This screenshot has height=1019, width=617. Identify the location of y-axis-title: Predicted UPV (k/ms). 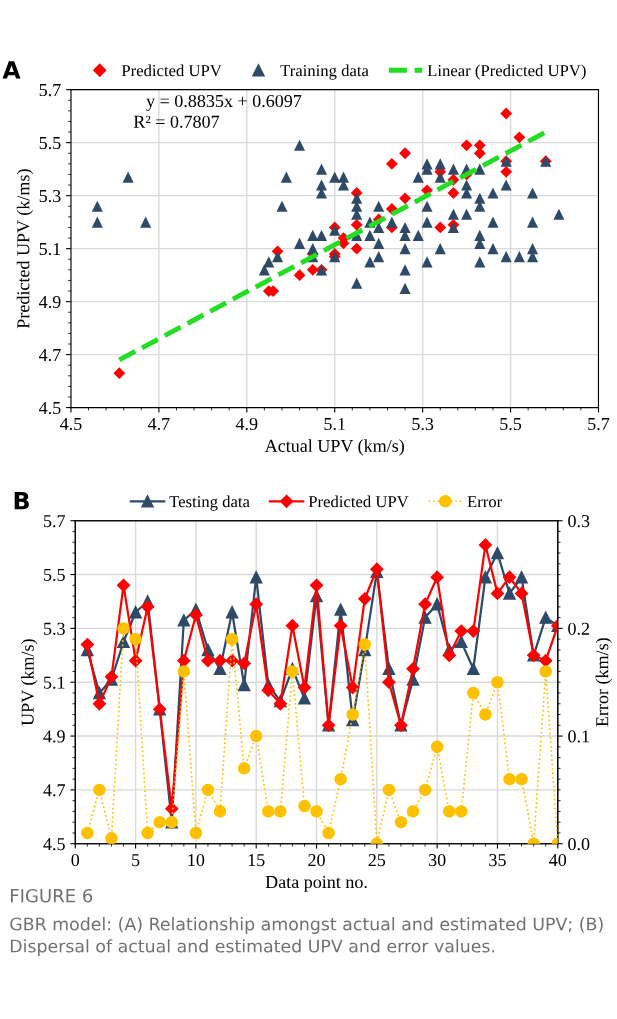
(25, 249).